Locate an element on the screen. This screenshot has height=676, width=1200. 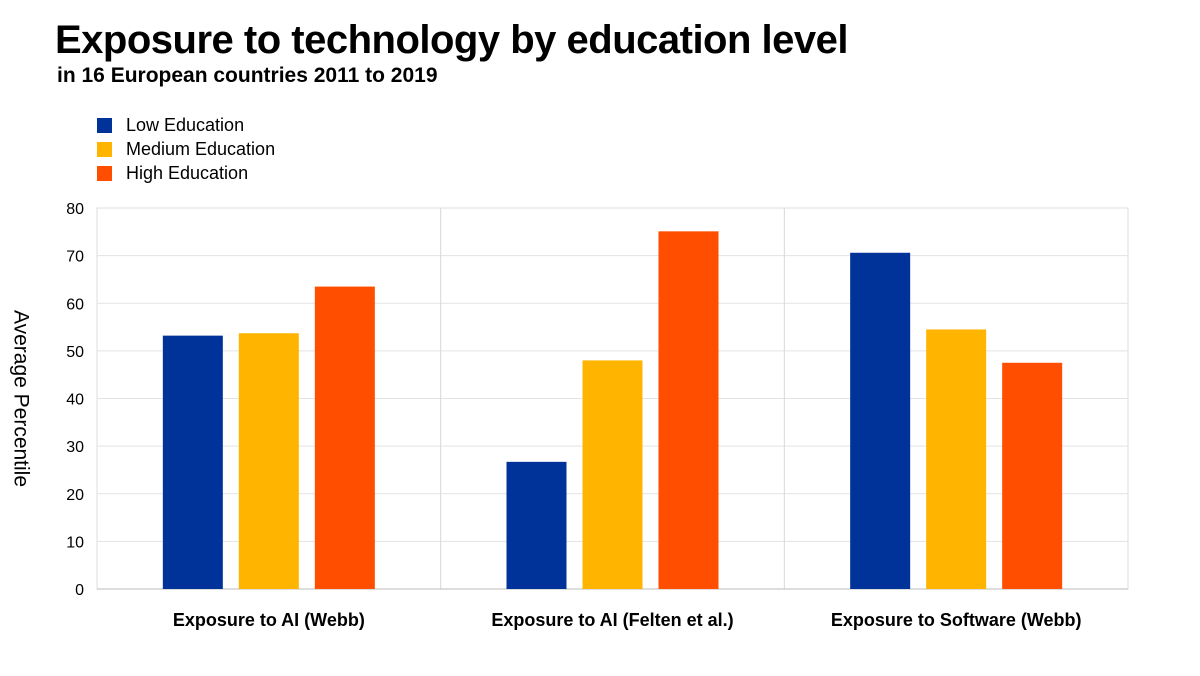
y-tick-label: 70 is located at coordinates (75, 257).